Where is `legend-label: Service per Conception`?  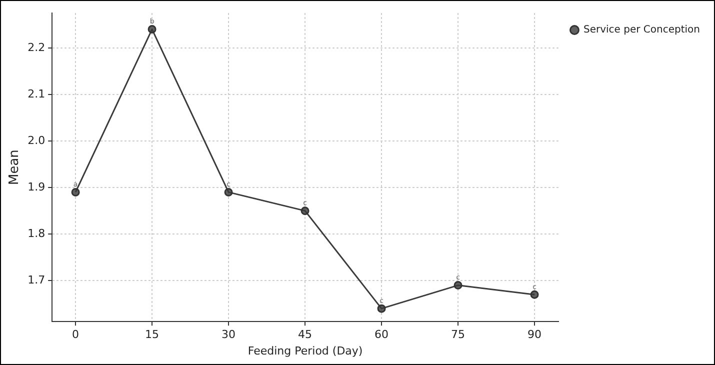
legend-label: Service per Conception is located at coordinates (641, 30).